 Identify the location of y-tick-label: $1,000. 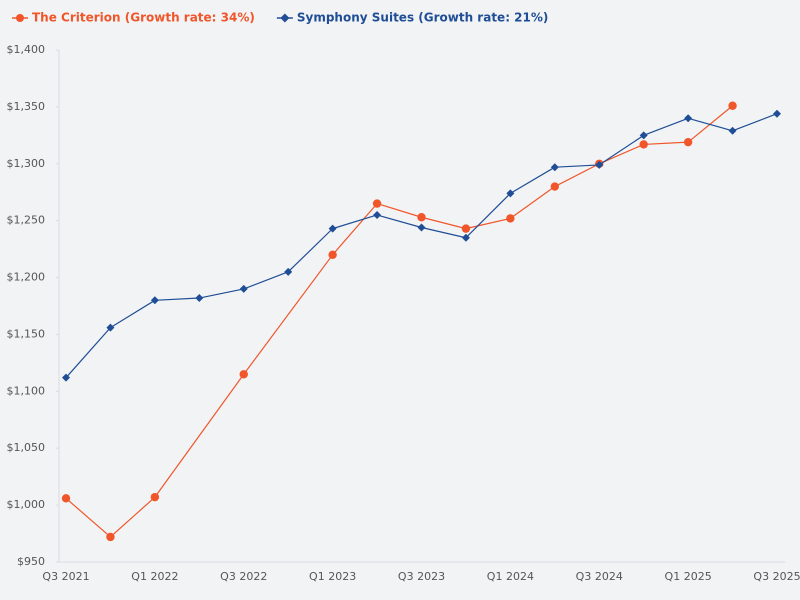
(26, 504).